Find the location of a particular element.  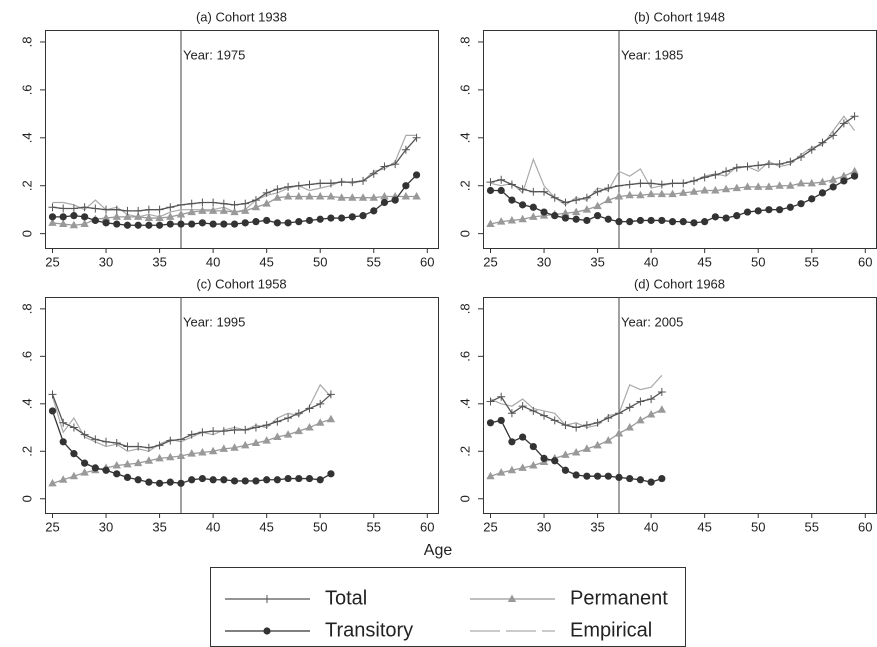

x-tick-label: 60 is located at coordinates (427, 526).